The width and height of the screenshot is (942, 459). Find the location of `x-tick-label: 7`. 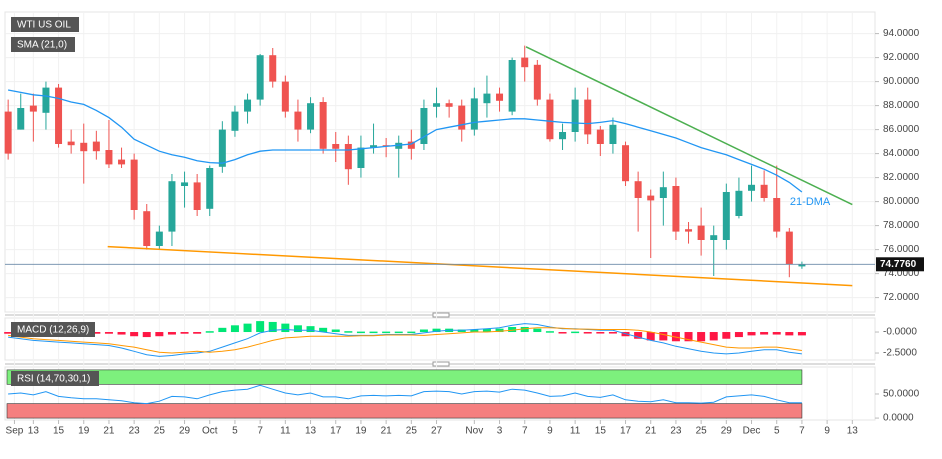

x-tick-label: 7 is located at coordinates (525, 431).